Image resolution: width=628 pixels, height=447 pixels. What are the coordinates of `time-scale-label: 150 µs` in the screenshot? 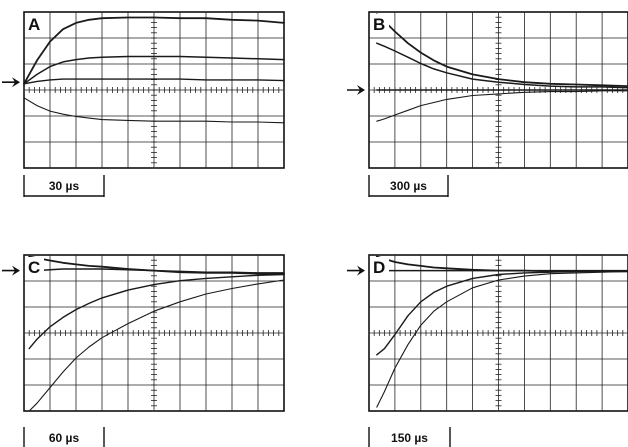 It's located at (409, 438).